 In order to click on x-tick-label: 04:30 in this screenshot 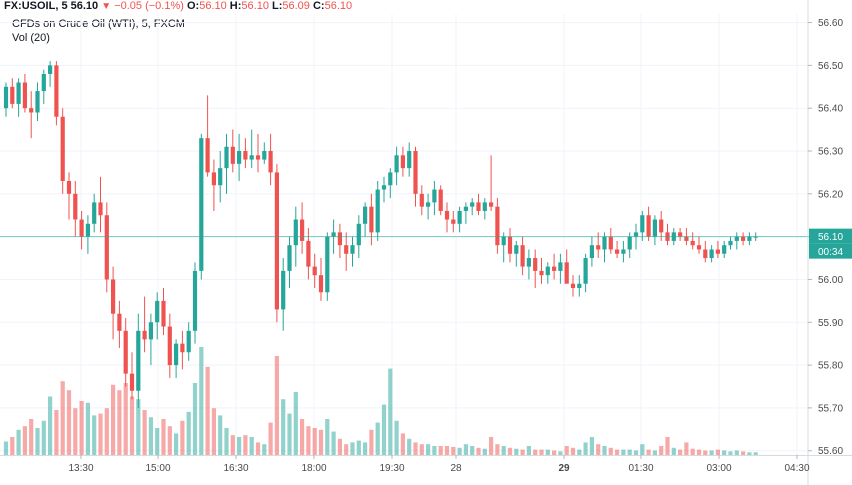, I will do `click(796, 468)`.